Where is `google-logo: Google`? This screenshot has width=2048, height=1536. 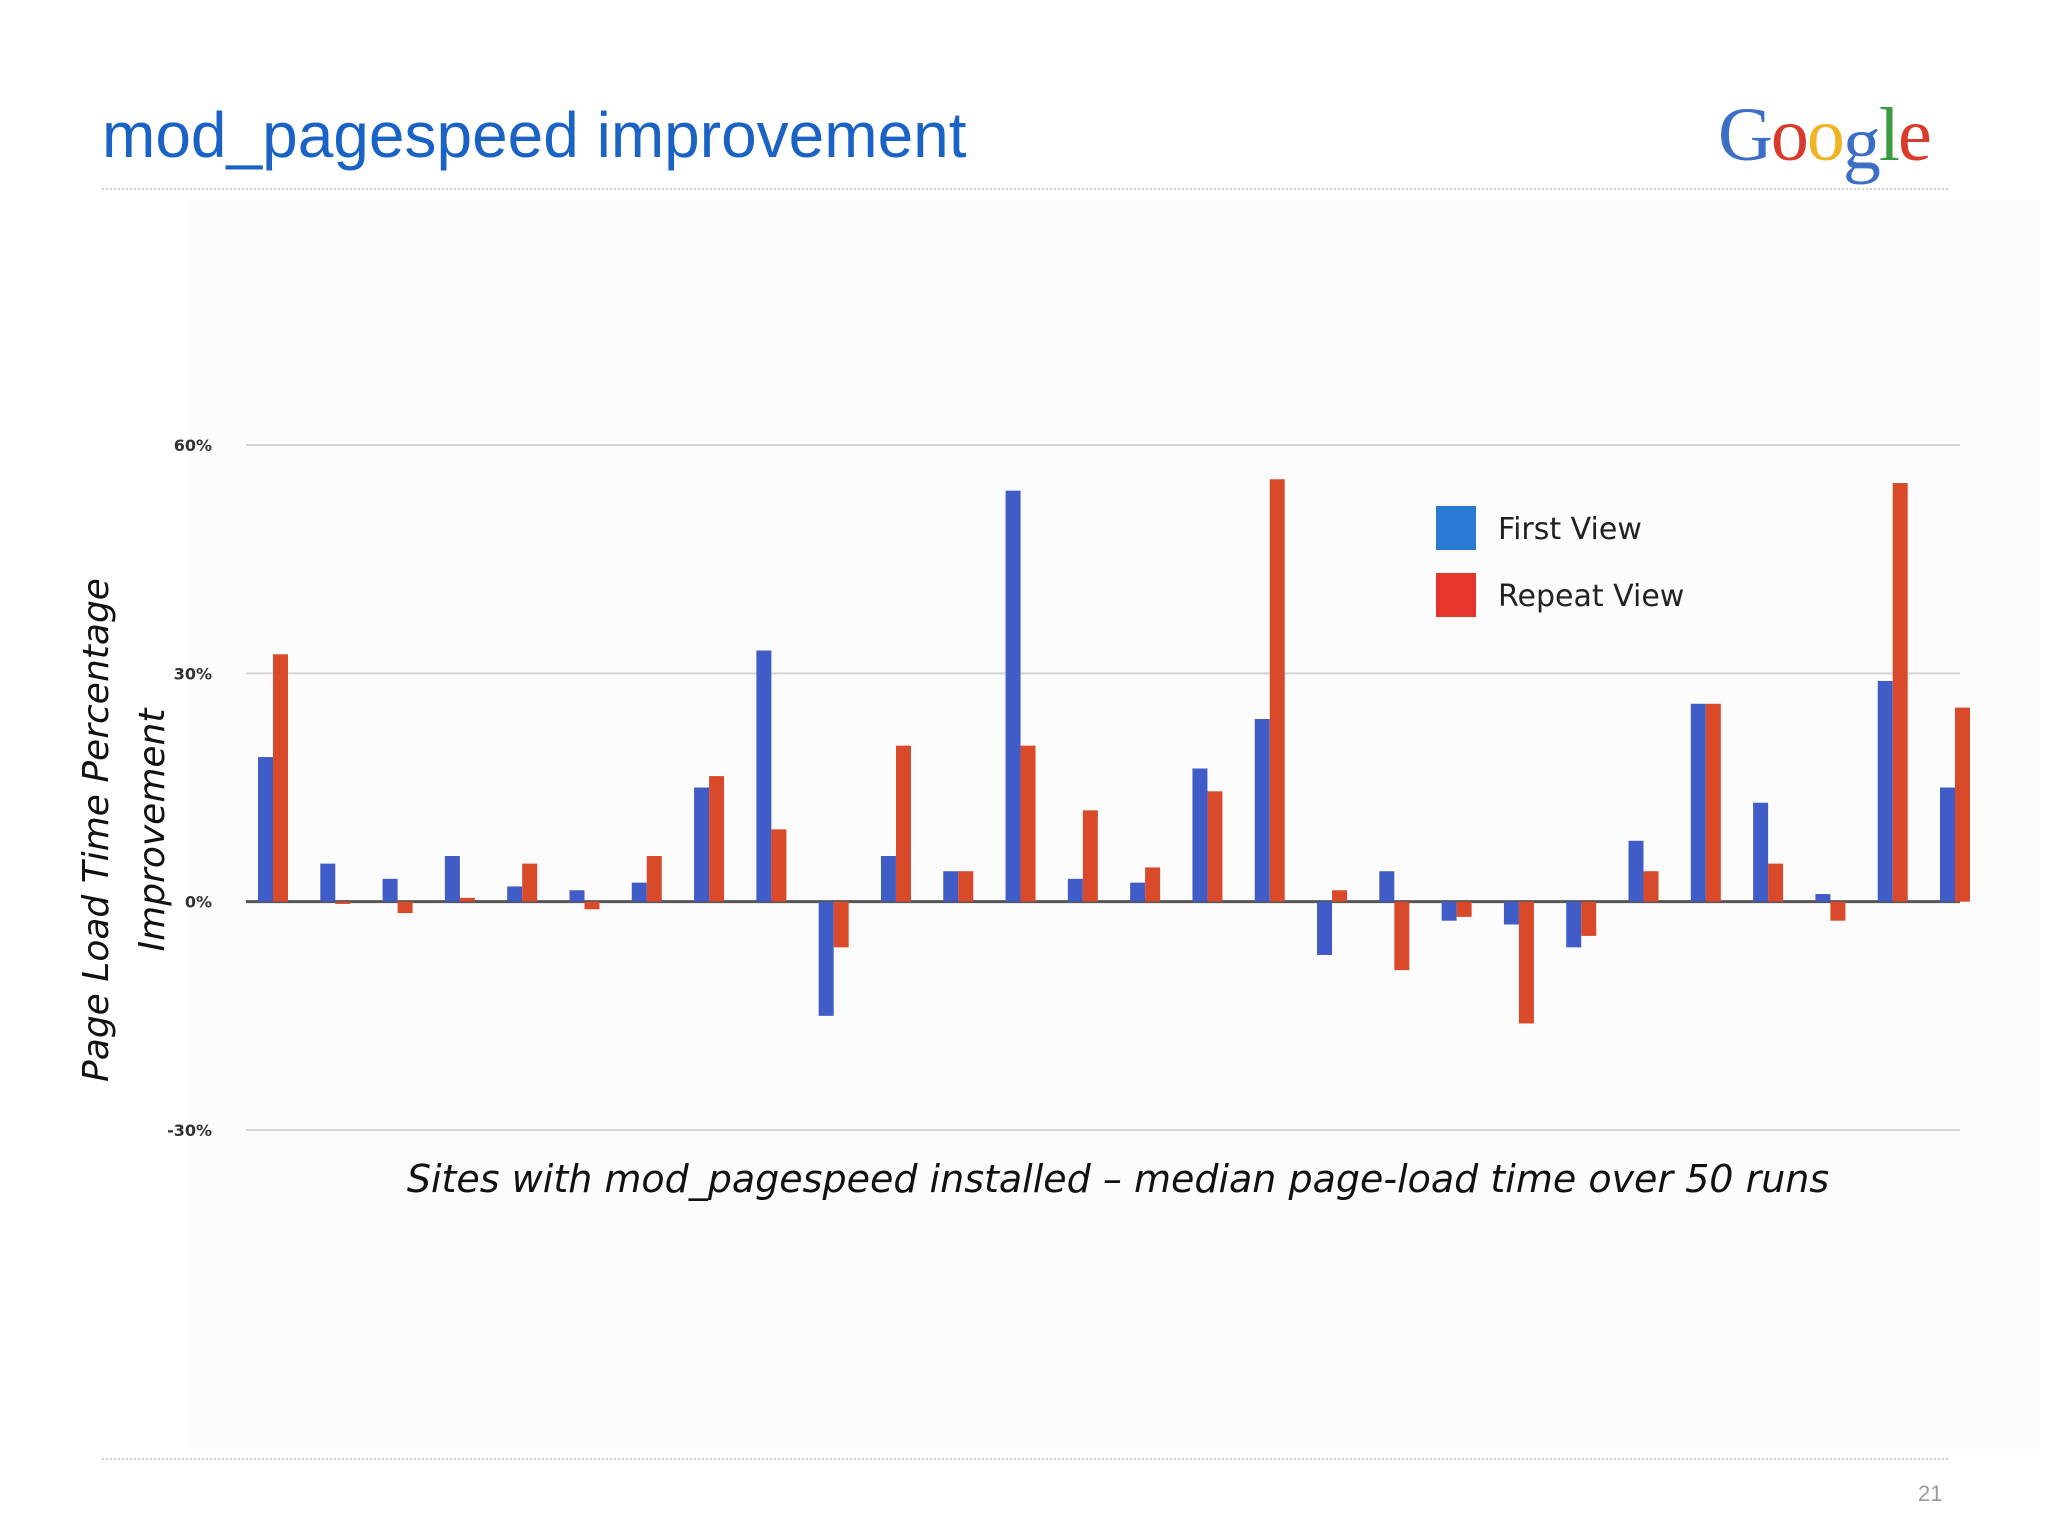 google-logo: Google is located at coordinates (1825, 138).